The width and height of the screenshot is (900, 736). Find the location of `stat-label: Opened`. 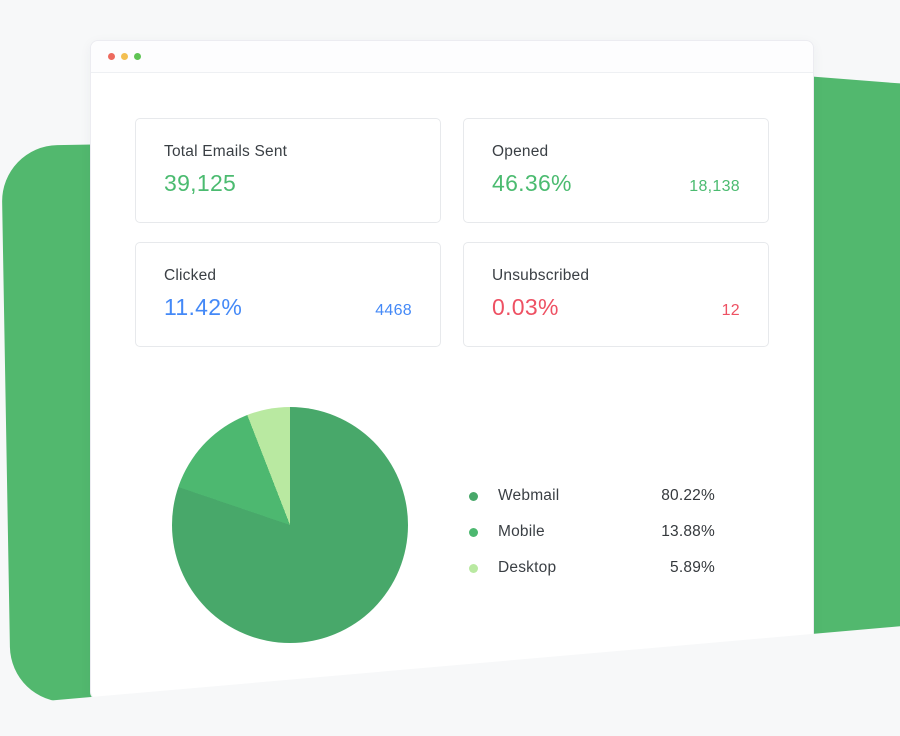

stat-label: Opened is located at coordinates (520, 151).